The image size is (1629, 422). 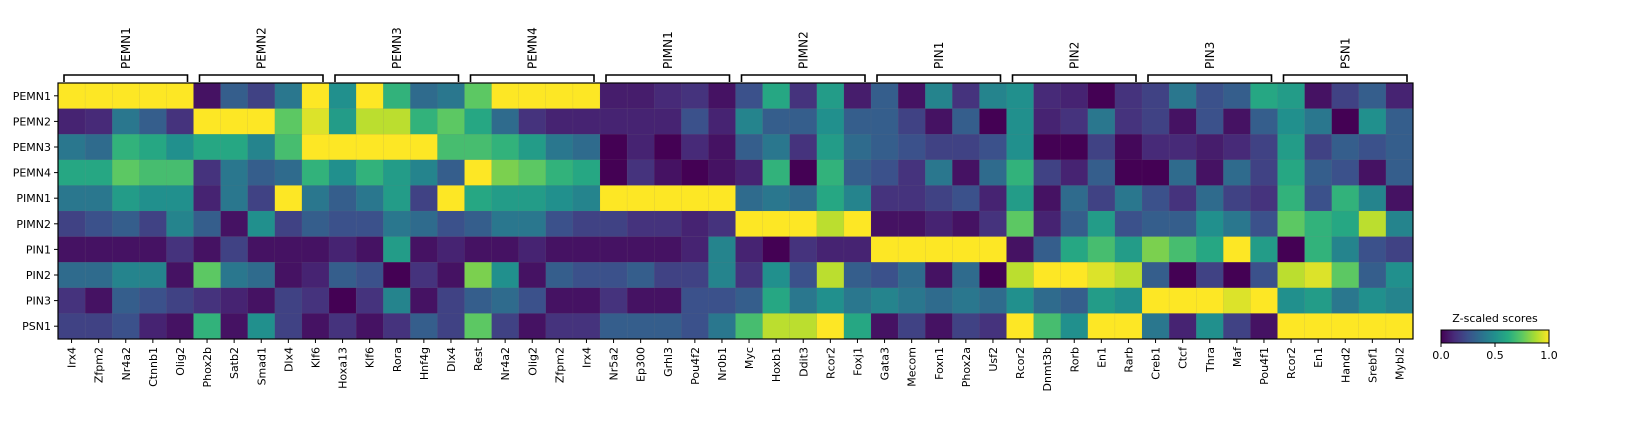 What do you see at coordinates (1345, 365) in the screenshot?
I see `gene-label: Hand2` at bounding box center [1345, 365].